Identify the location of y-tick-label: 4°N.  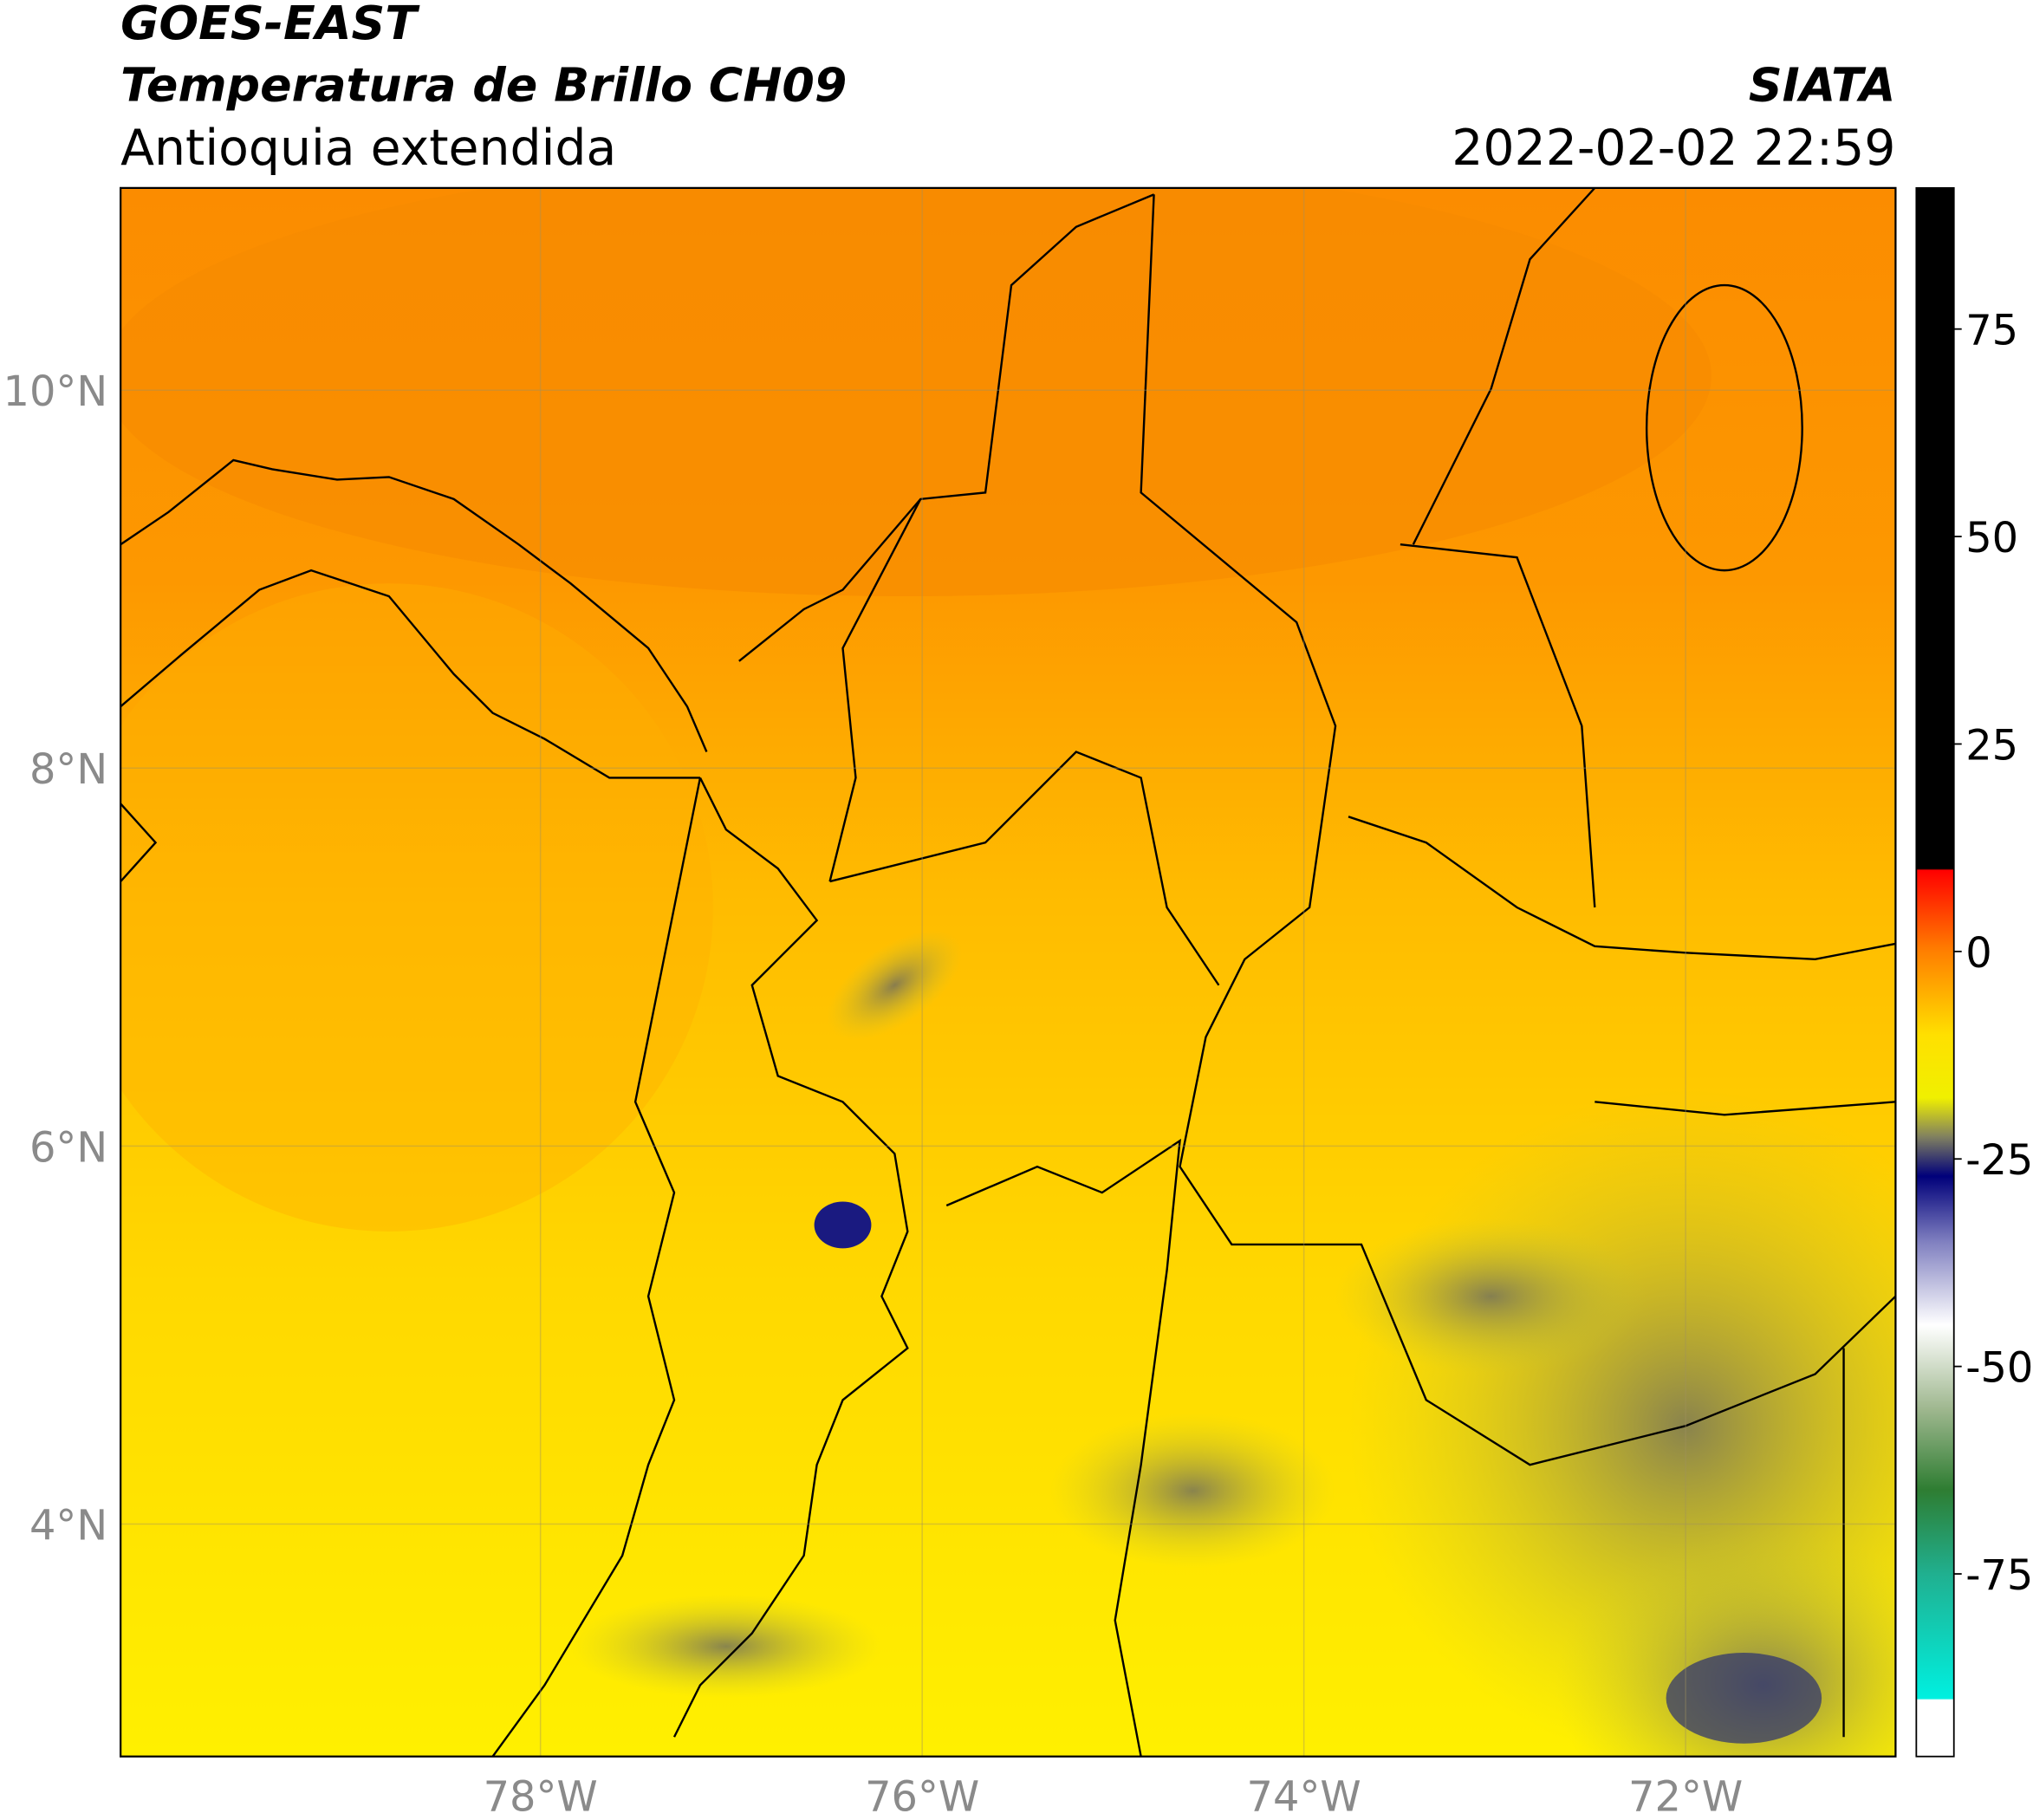
(68, 1526).